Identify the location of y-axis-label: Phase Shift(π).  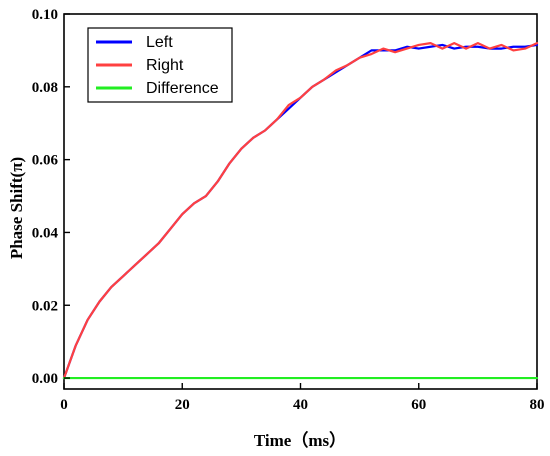
(16, 208).